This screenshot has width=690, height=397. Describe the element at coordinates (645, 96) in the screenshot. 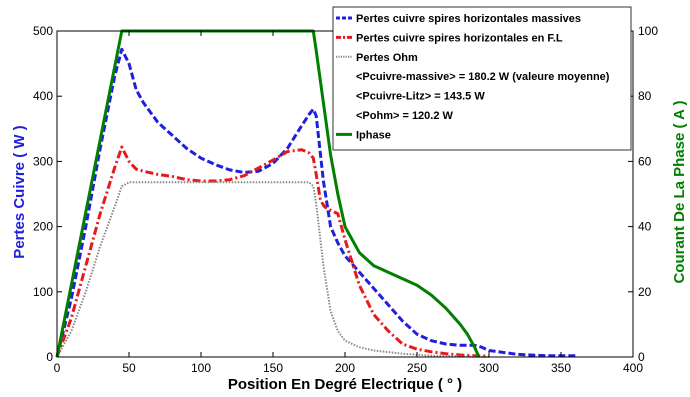

I see `right-y-tick-label: 80` at that location.